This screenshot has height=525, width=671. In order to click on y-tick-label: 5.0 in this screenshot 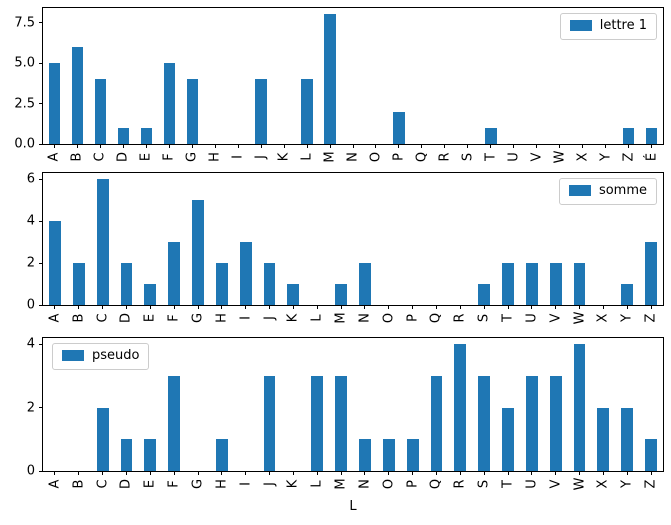, I will do `click(24, 63)`.